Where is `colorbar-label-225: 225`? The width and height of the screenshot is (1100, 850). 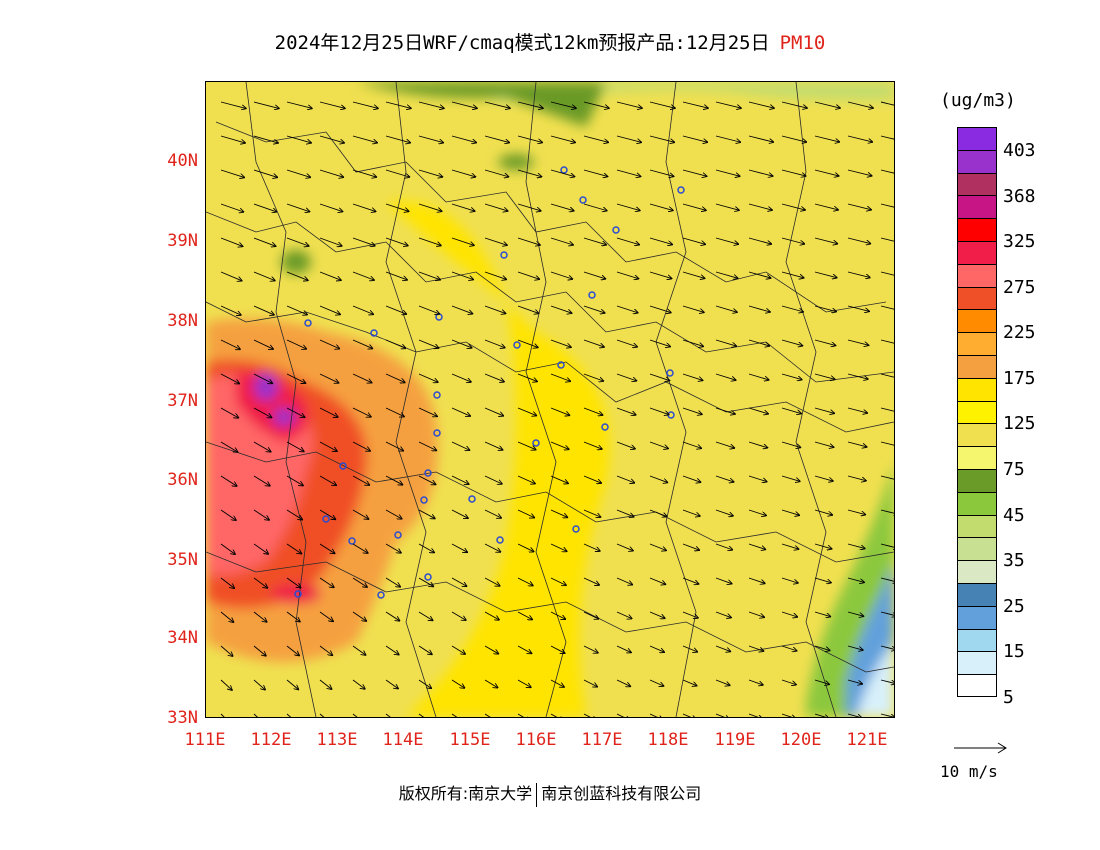 colorbar-label-225: 225 is located at coordinates (1019, 332).